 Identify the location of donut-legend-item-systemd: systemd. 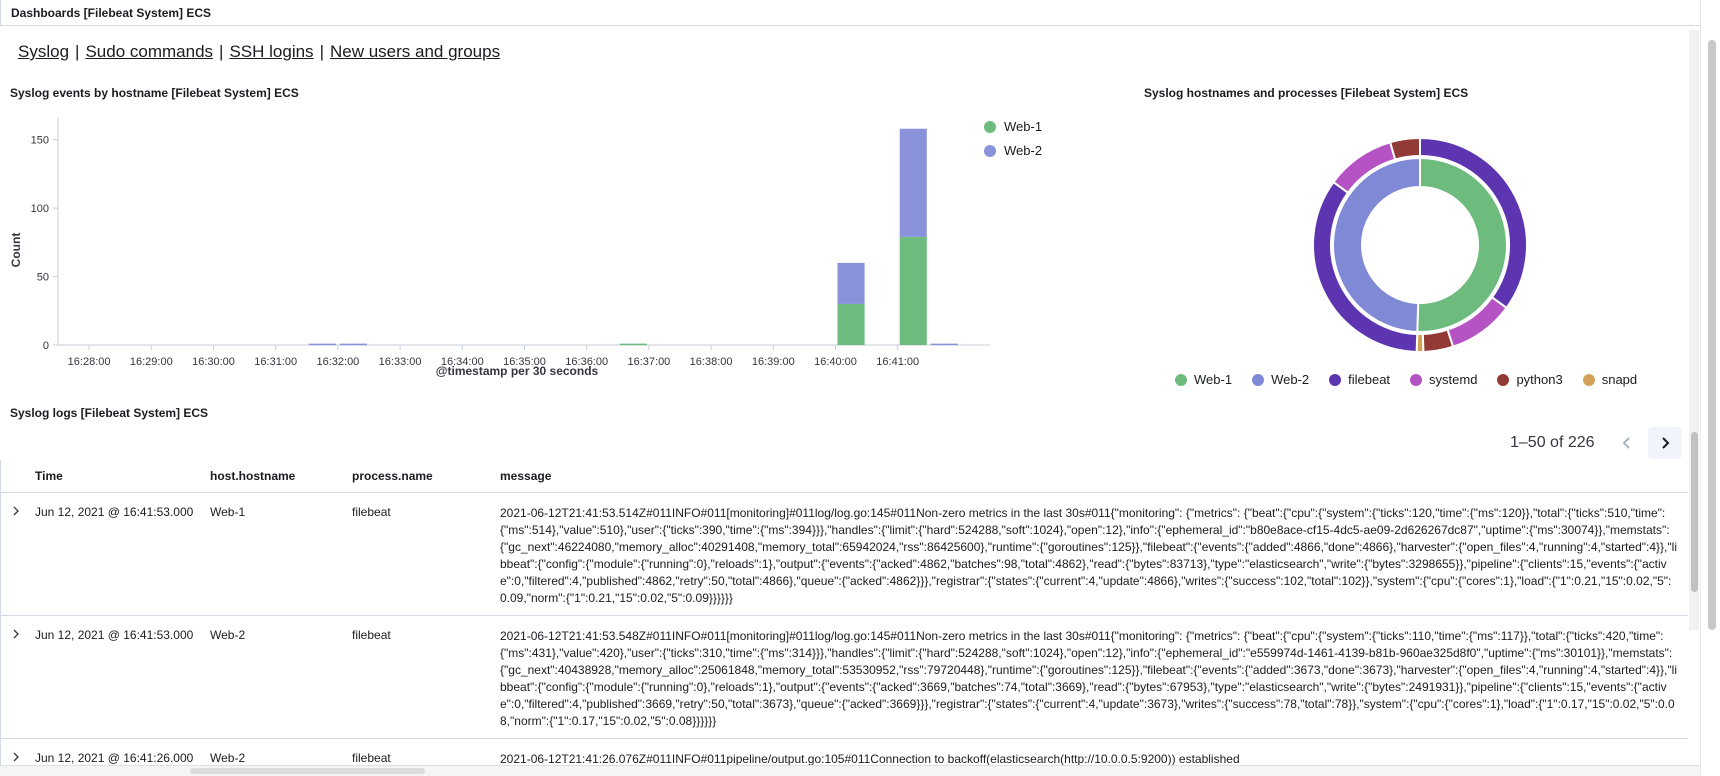
(1443, 379).